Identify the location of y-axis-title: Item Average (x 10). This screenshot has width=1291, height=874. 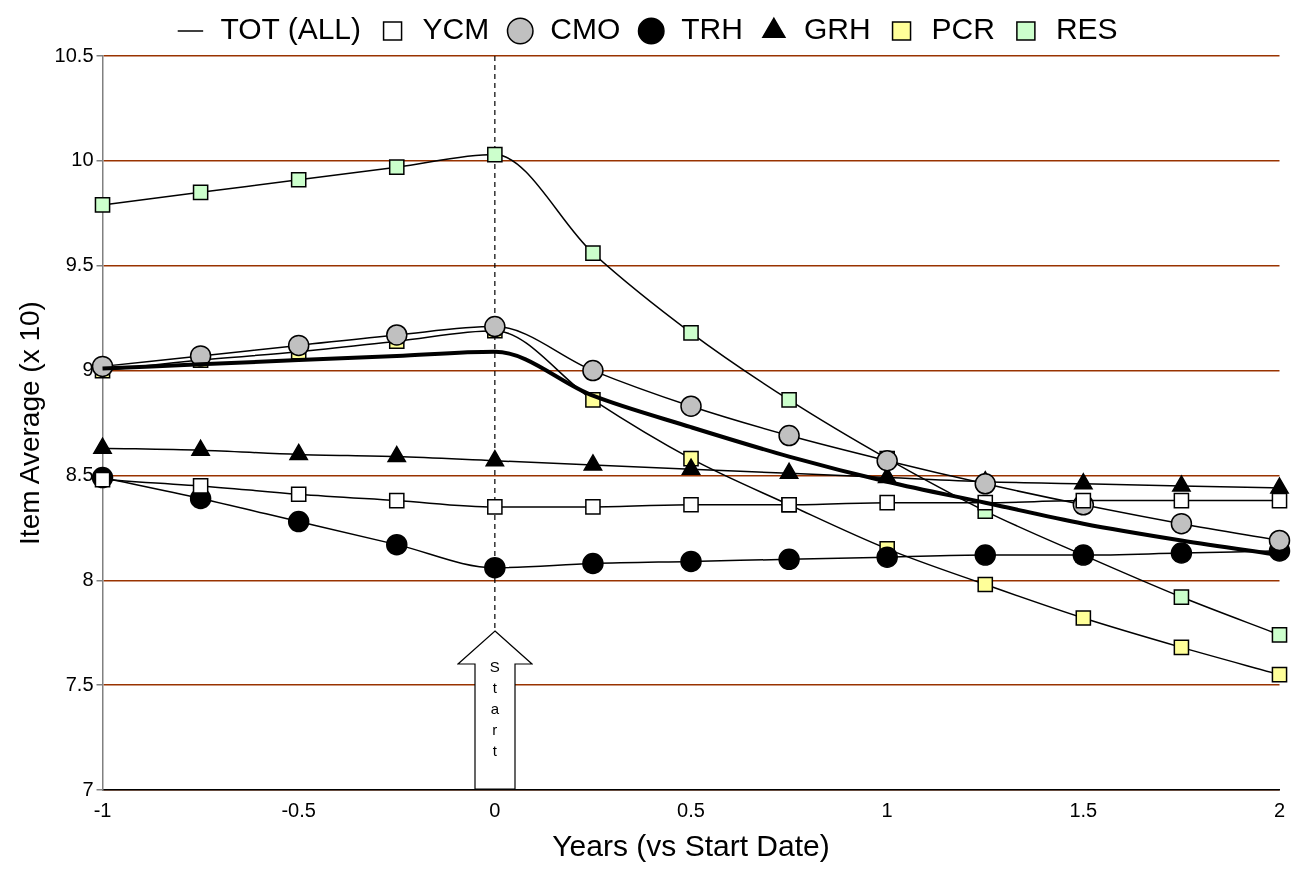
(29, 423).